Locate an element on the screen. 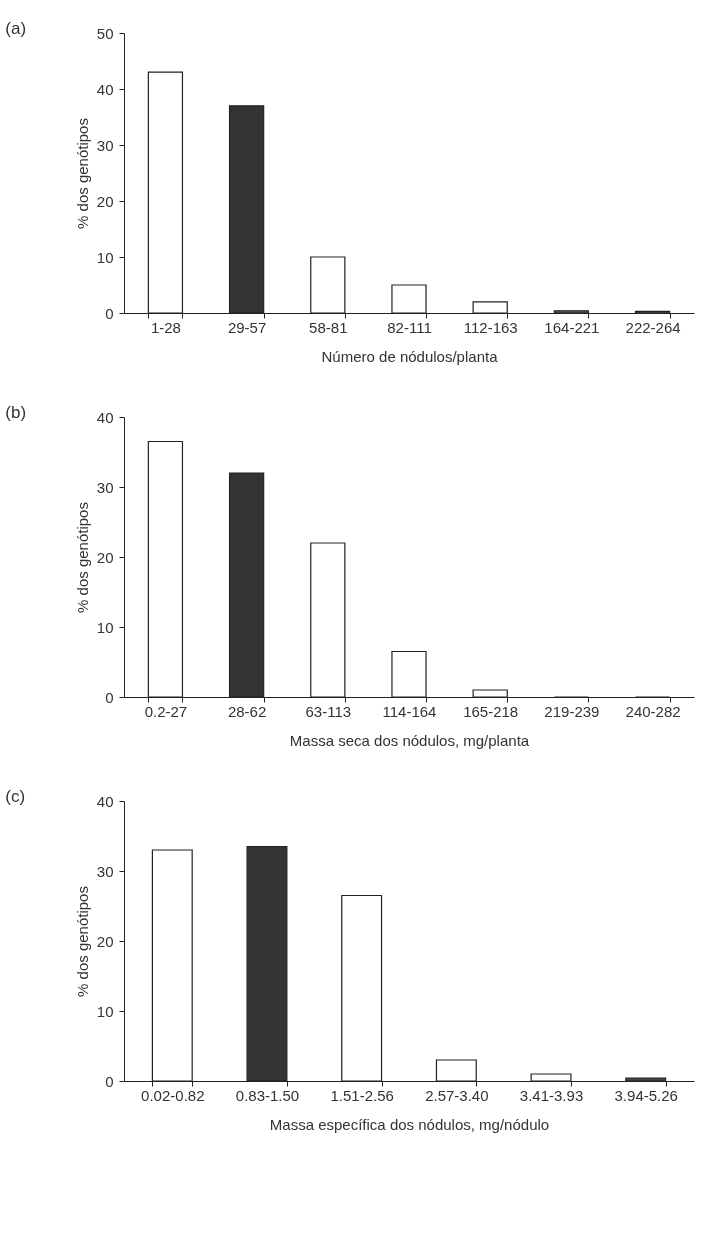 This screenshot has width=711, height=1237. y-tick-label: 50 is located at coordinates (105, 33).